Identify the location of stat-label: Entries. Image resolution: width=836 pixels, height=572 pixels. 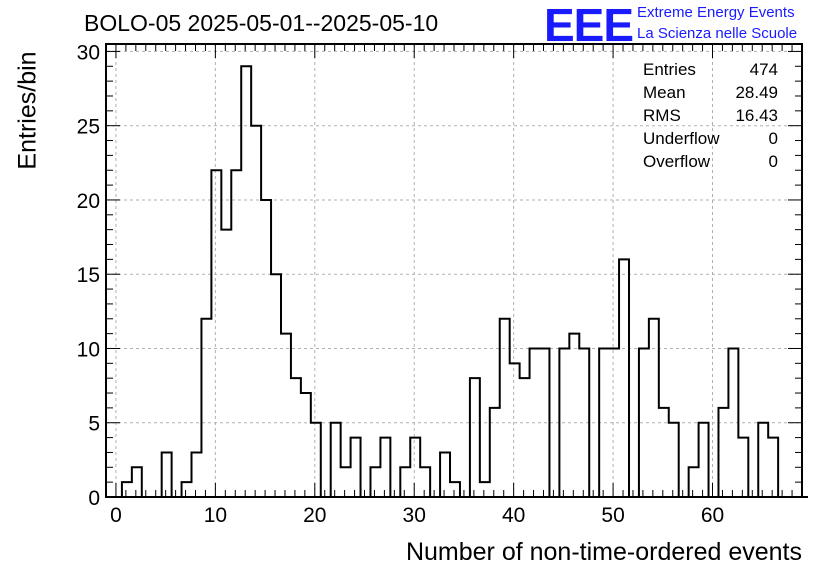
(669, 69).